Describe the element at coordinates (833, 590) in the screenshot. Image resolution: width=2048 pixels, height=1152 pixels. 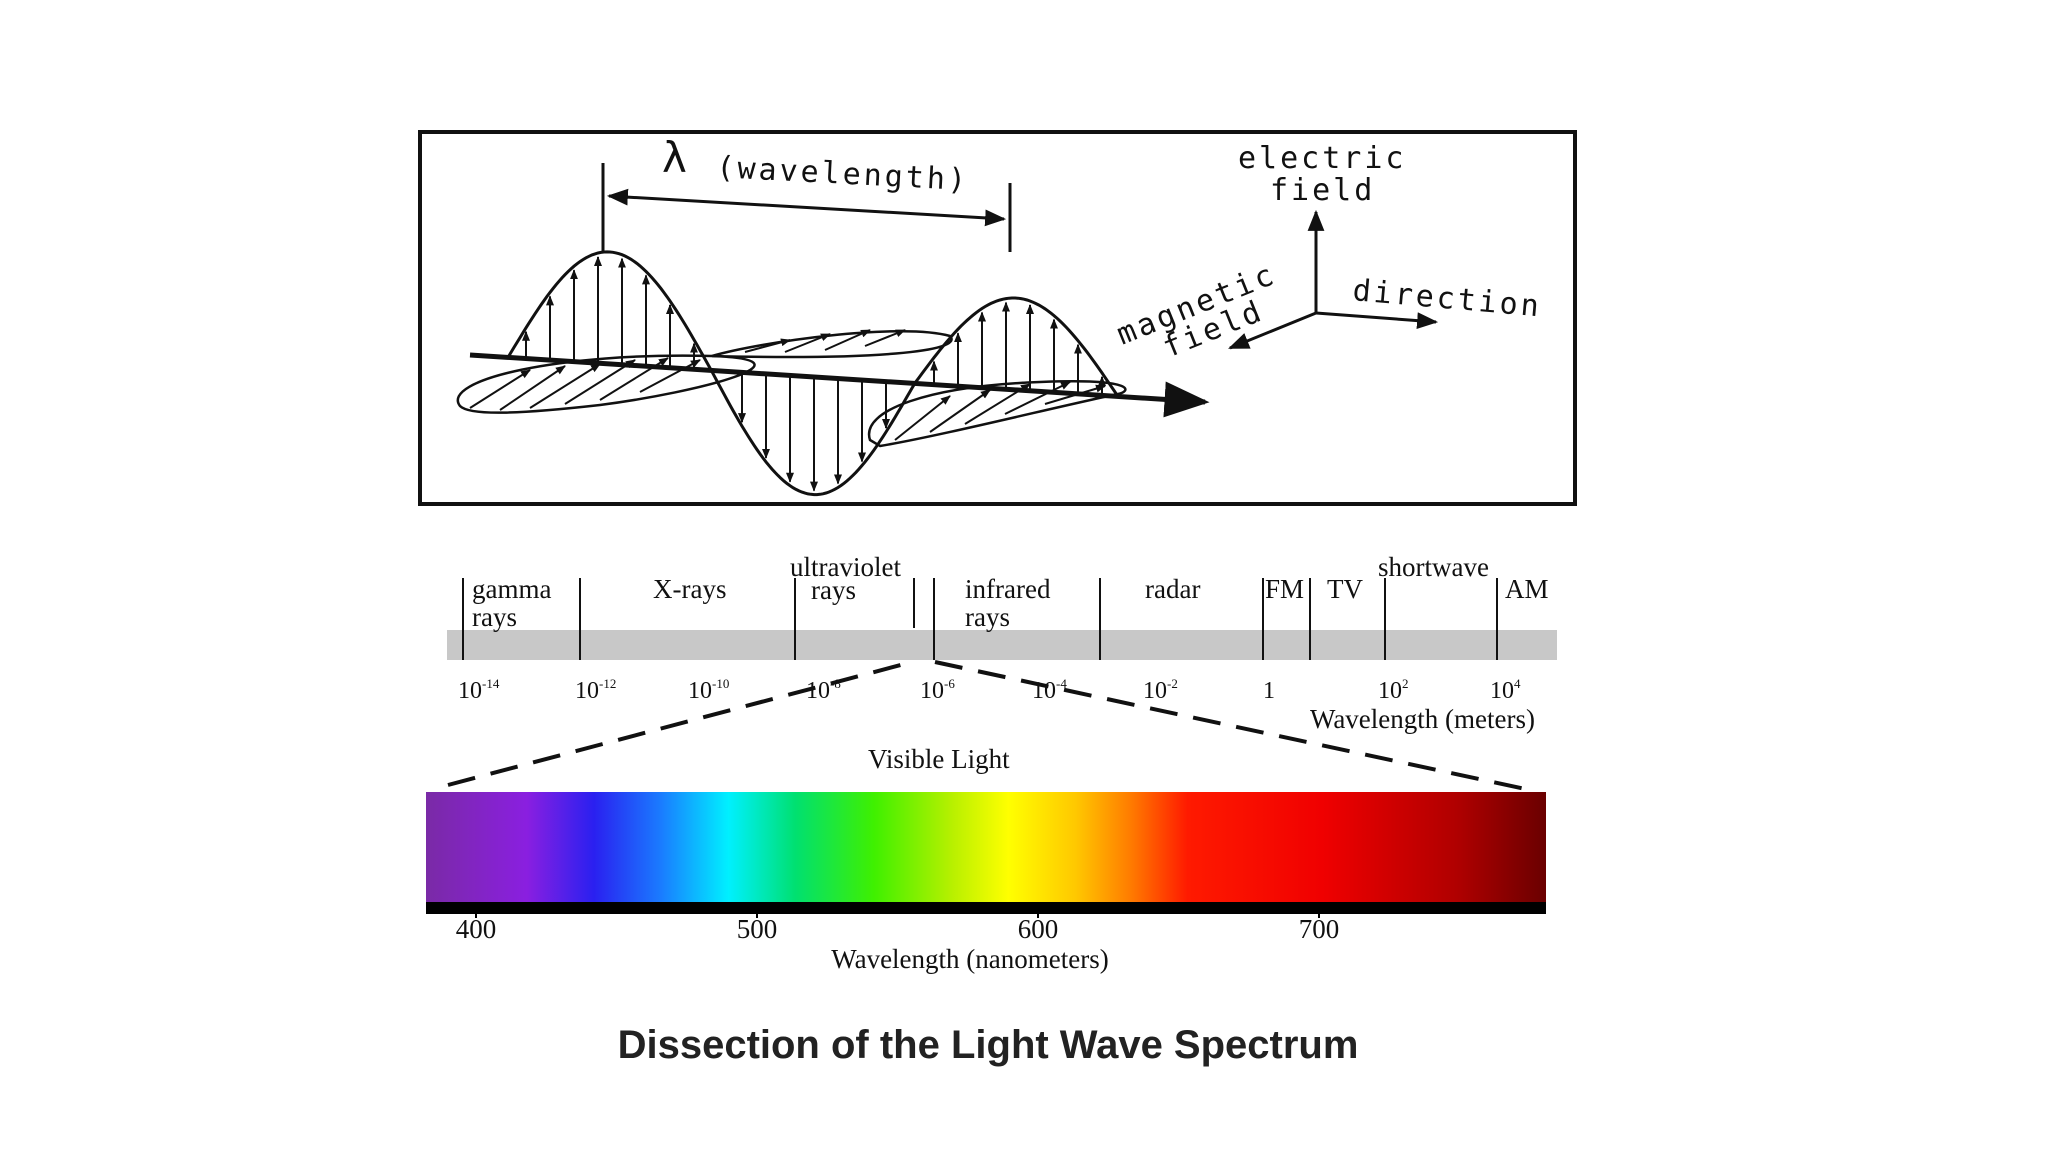
I see `band-ultraviolet-2: rays` at that location.